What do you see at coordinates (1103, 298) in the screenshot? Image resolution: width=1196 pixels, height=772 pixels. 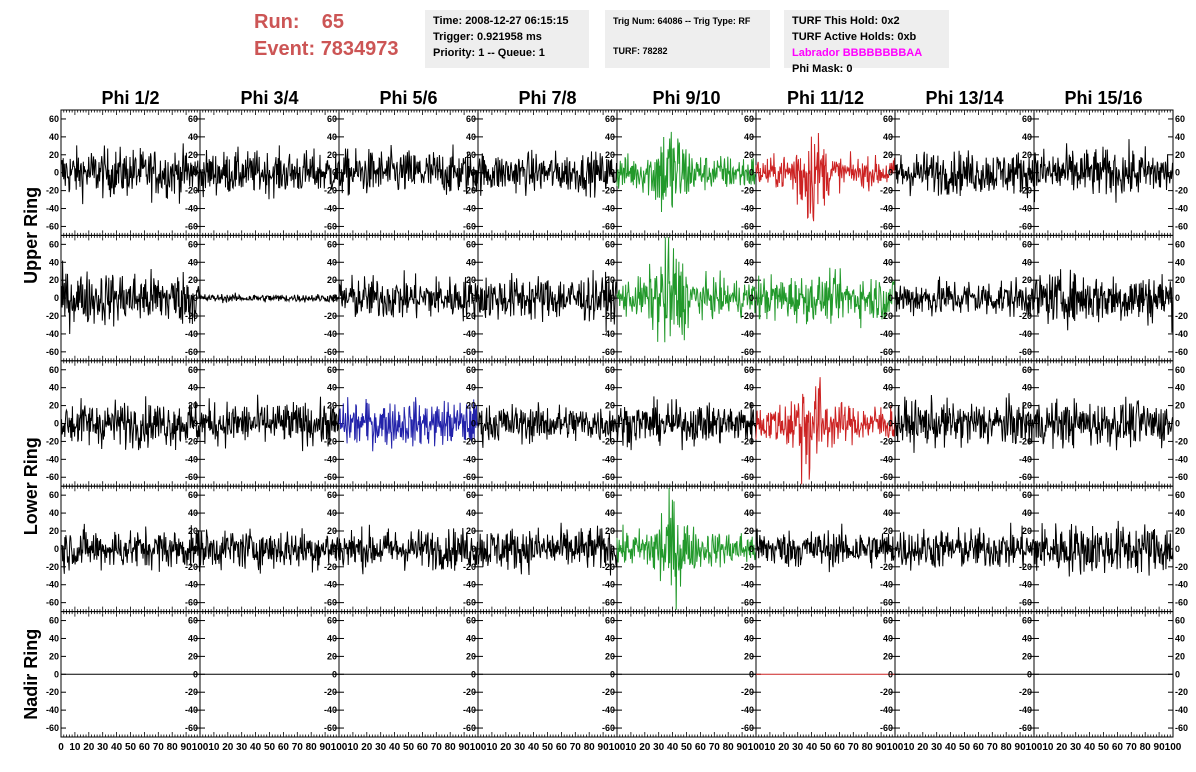 I see `panel-frame` at bounding box center [1103, 298].